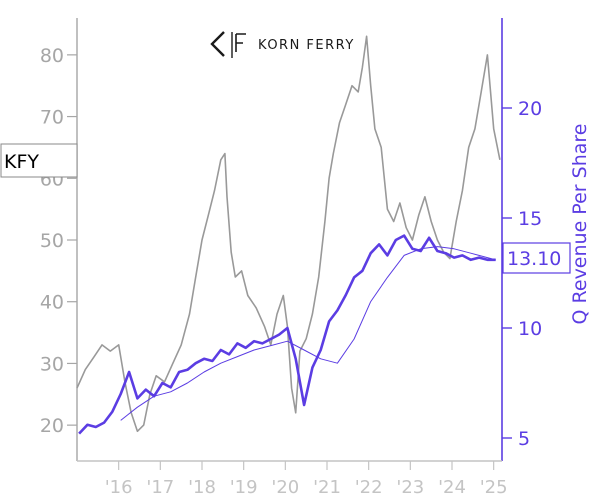  I want to click on x-tick-label: '16, so click(119, 487).